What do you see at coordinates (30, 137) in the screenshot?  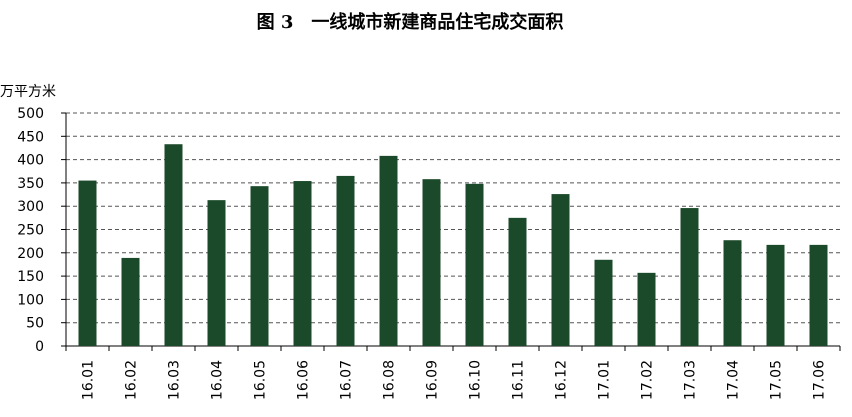 I see `y-tick-label: 450` at bounding box center [30, 137].